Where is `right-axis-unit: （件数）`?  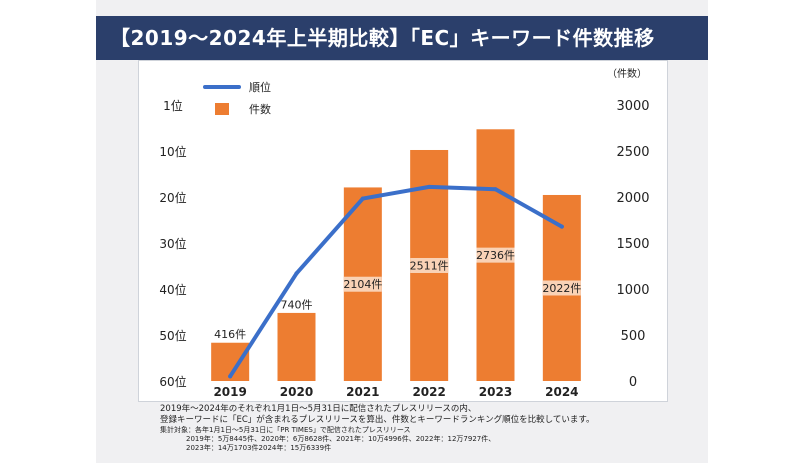 right-axis-unit: （件数） is located at coordinates (627, 73).